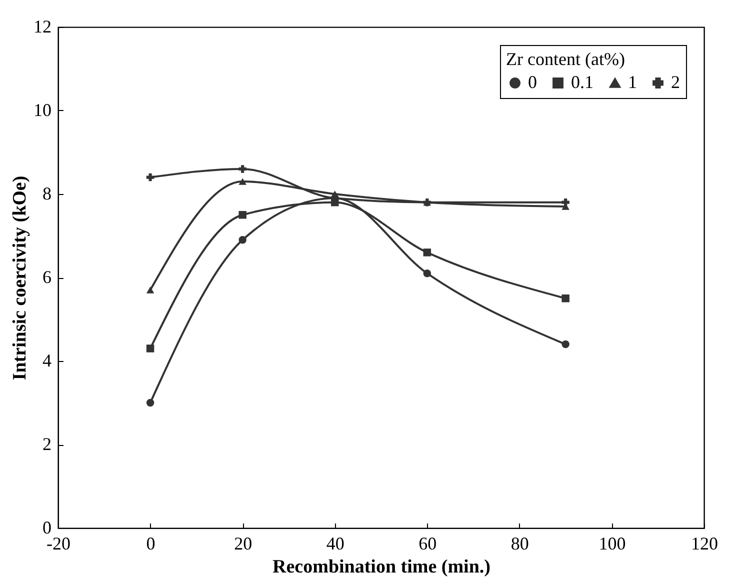 The image size is (736, 586). I want to click on x-tick-label: 0, so click(151, 544).